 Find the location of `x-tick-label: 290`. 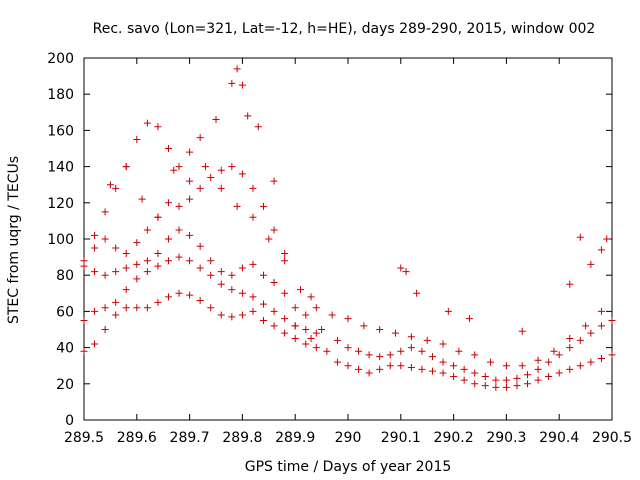

x-tick-label: 290 is located at coordinates (348, 438).